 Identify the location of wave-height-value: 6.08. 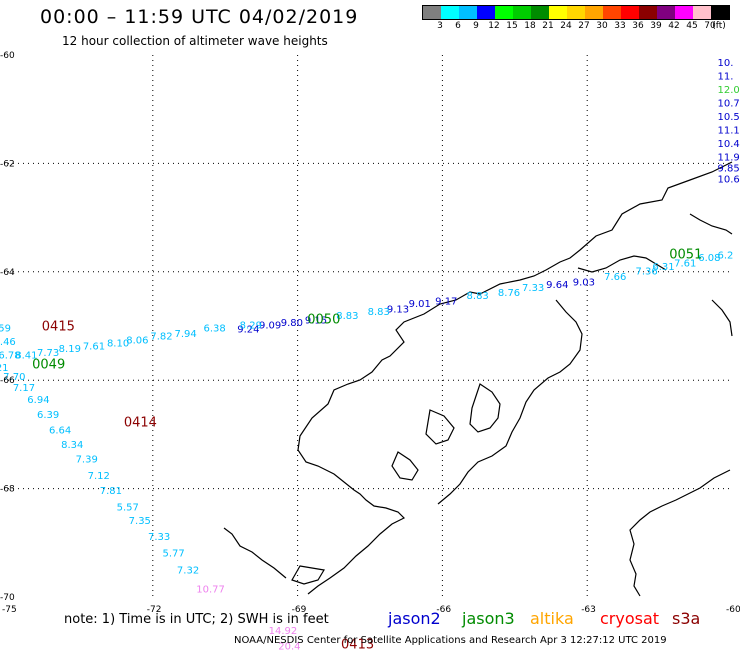
(709, 258).